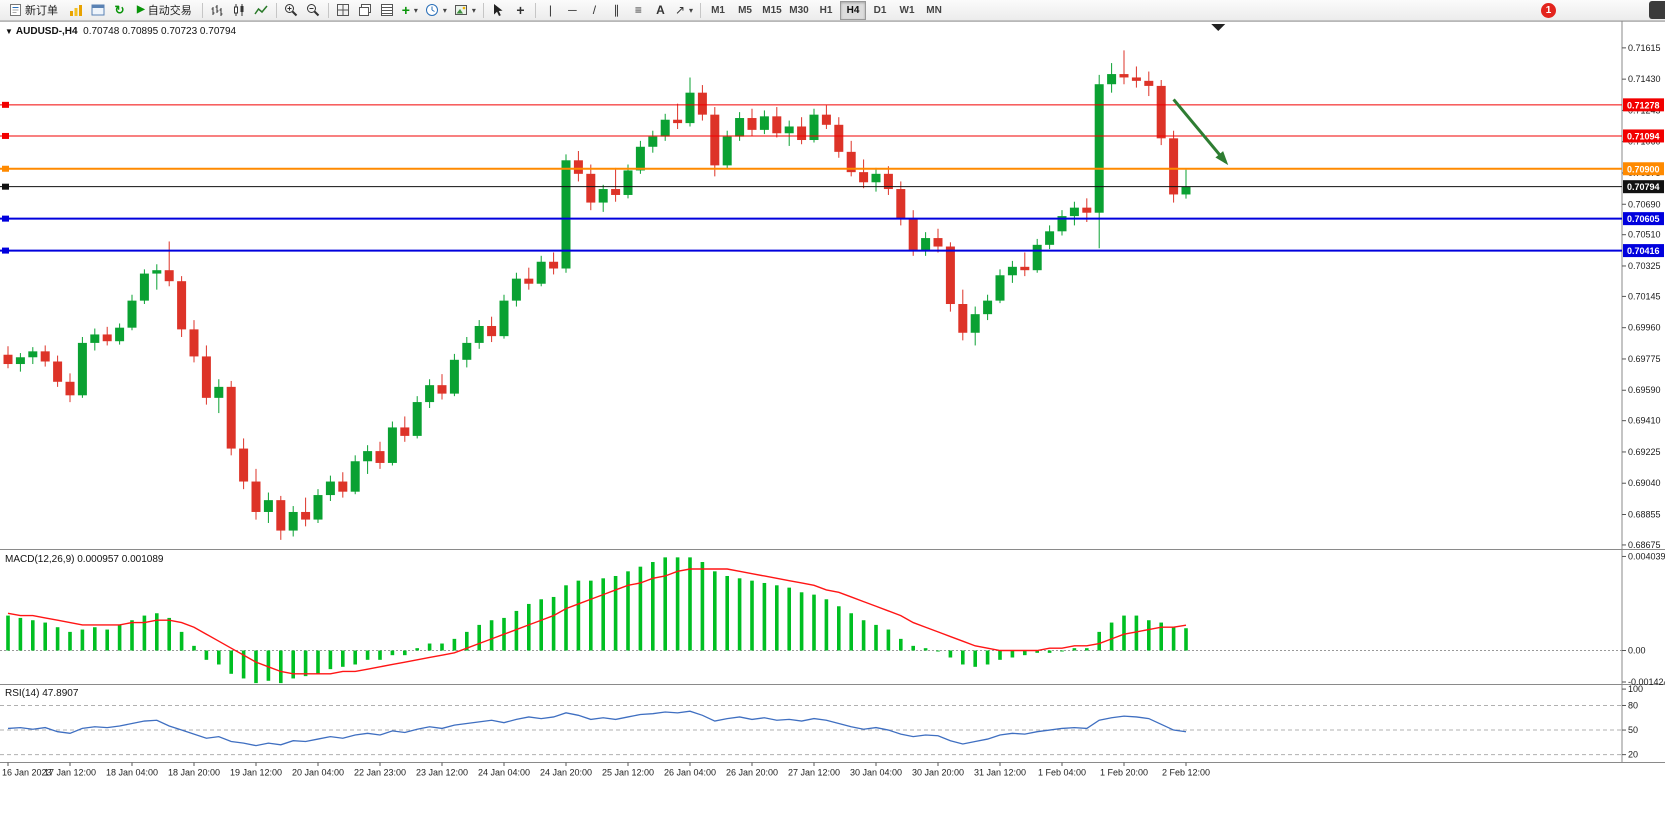 The image size is (1665, 833). What do you see at coordinates (444, 10) in the screenshot?
I see `periods-caret-icon: ▾` at bounding box center [444, 10].